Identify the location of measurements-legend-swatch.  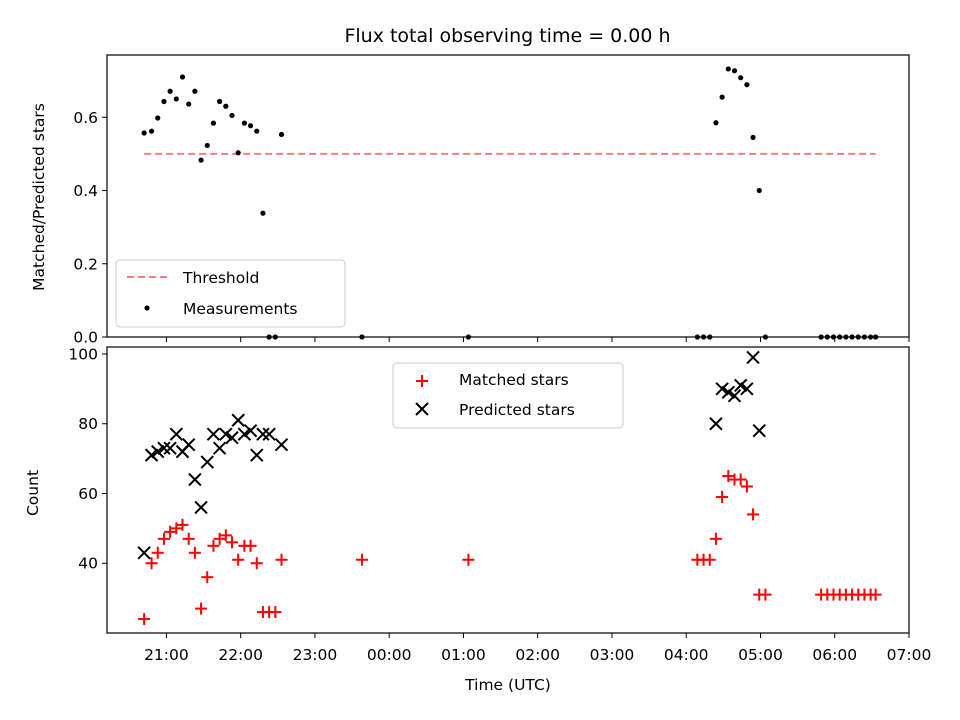
(147, 308).